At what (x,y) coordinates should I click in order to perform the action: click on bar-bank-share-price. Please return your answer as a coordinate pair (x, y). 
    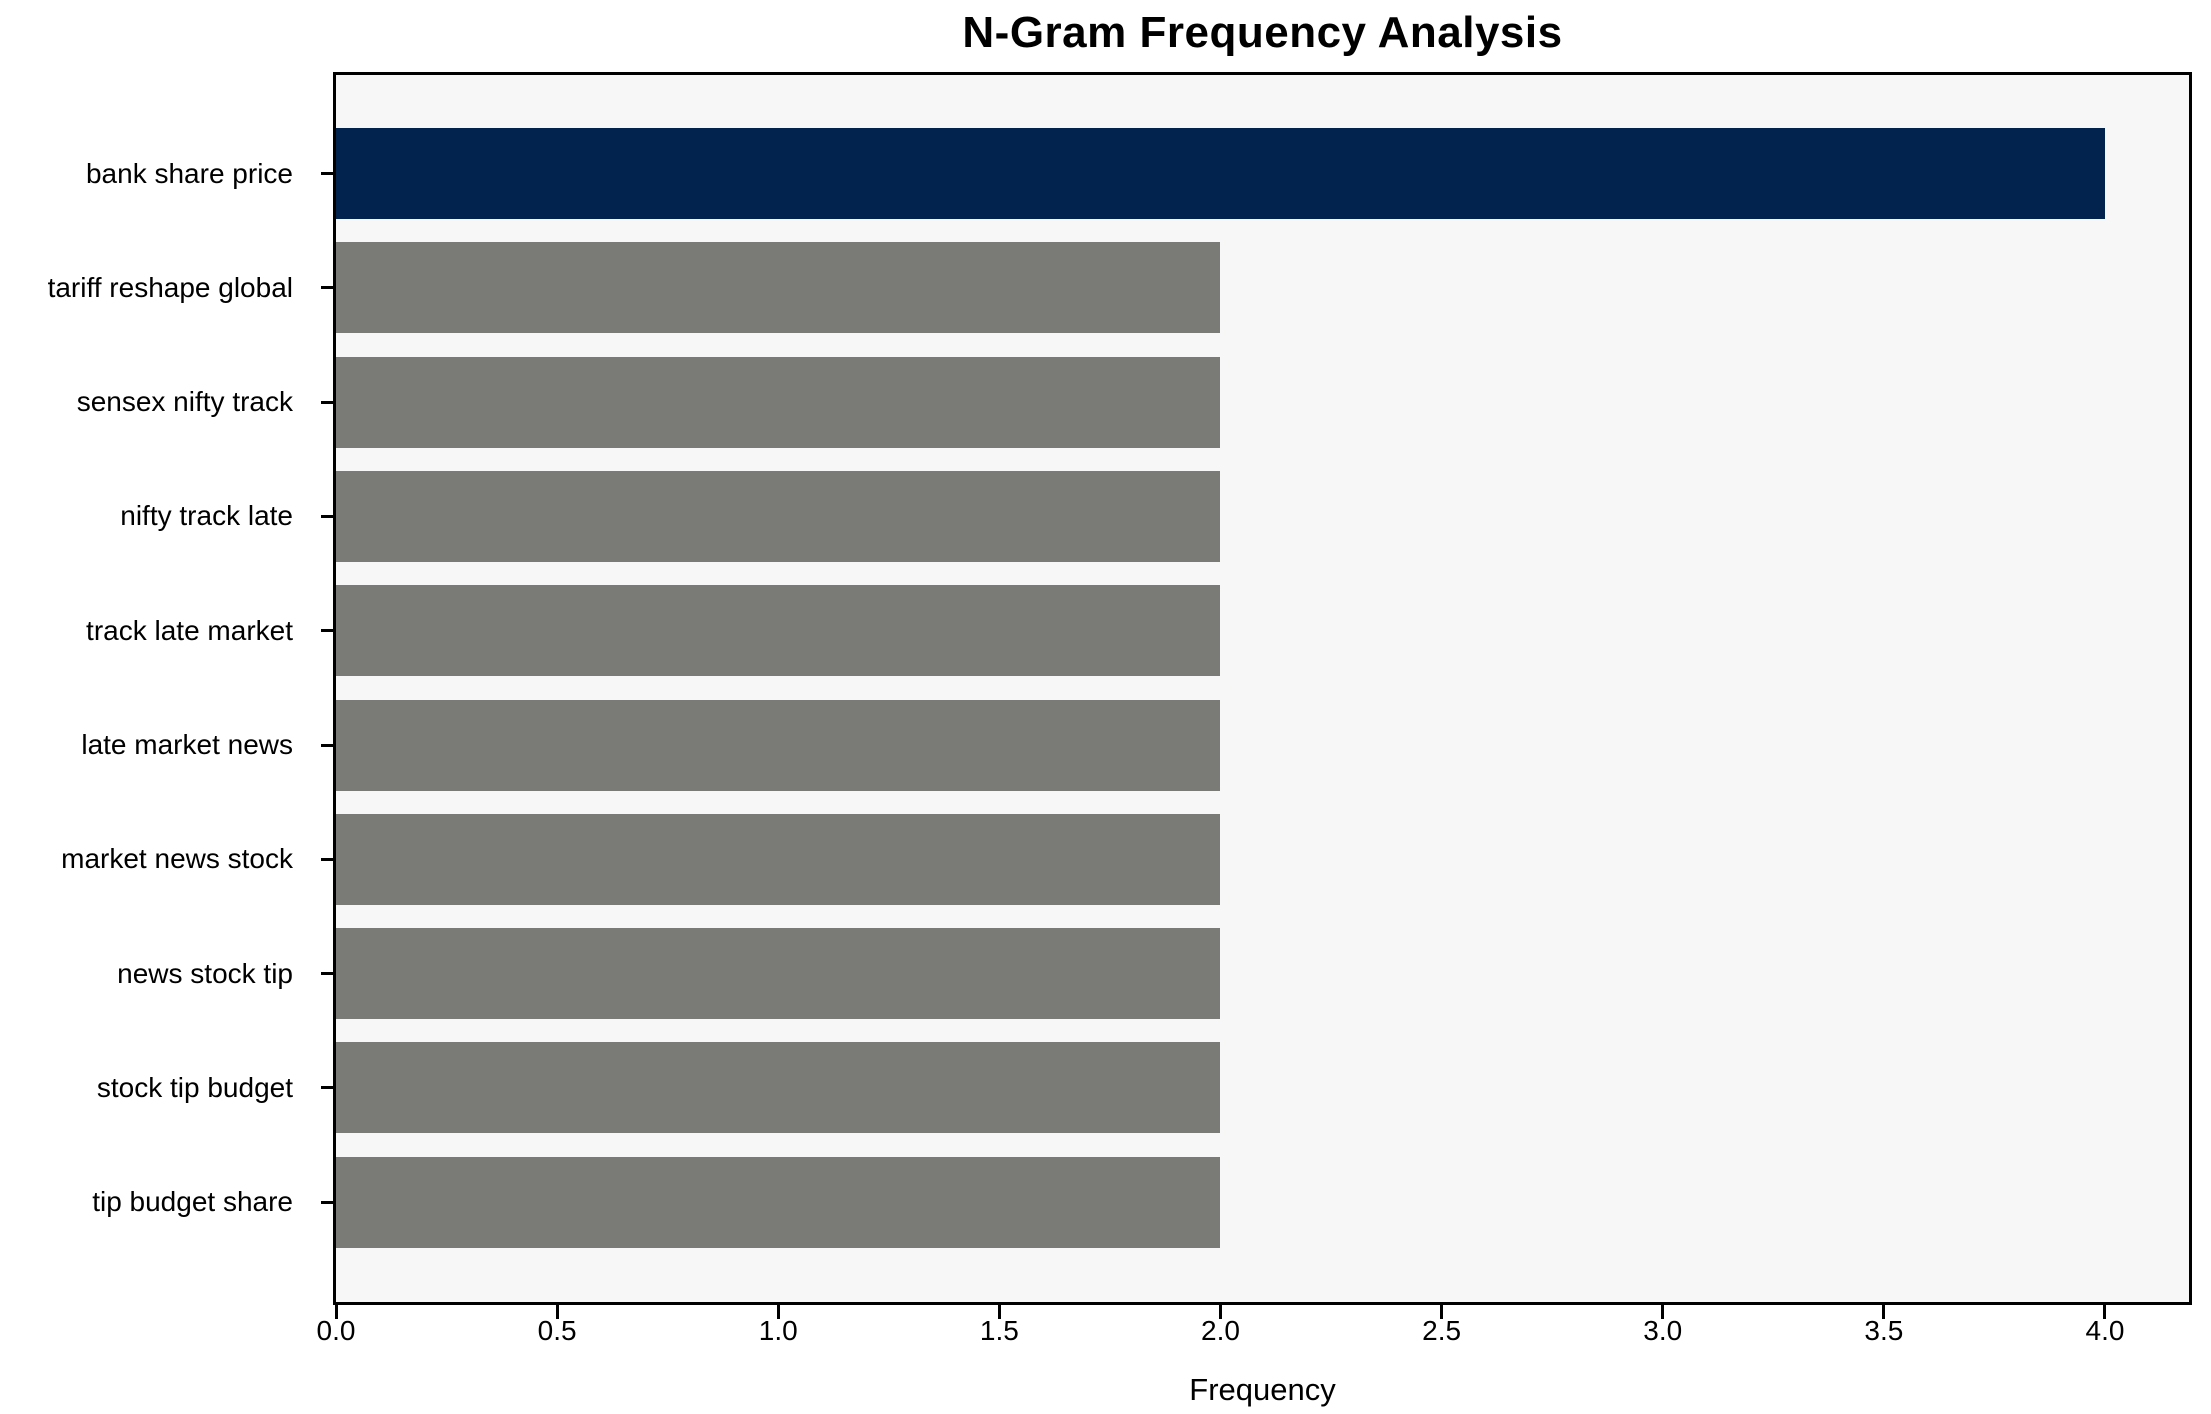
    Looking at the image, I should click on (1220, 173).